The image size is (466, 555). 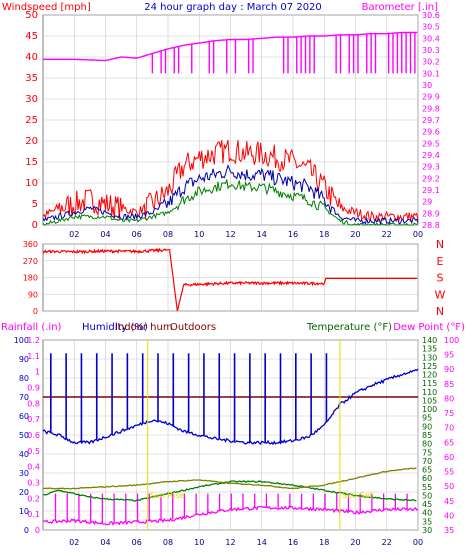 I want to click on x-tick-label: 20, so click(x=355, y=542).